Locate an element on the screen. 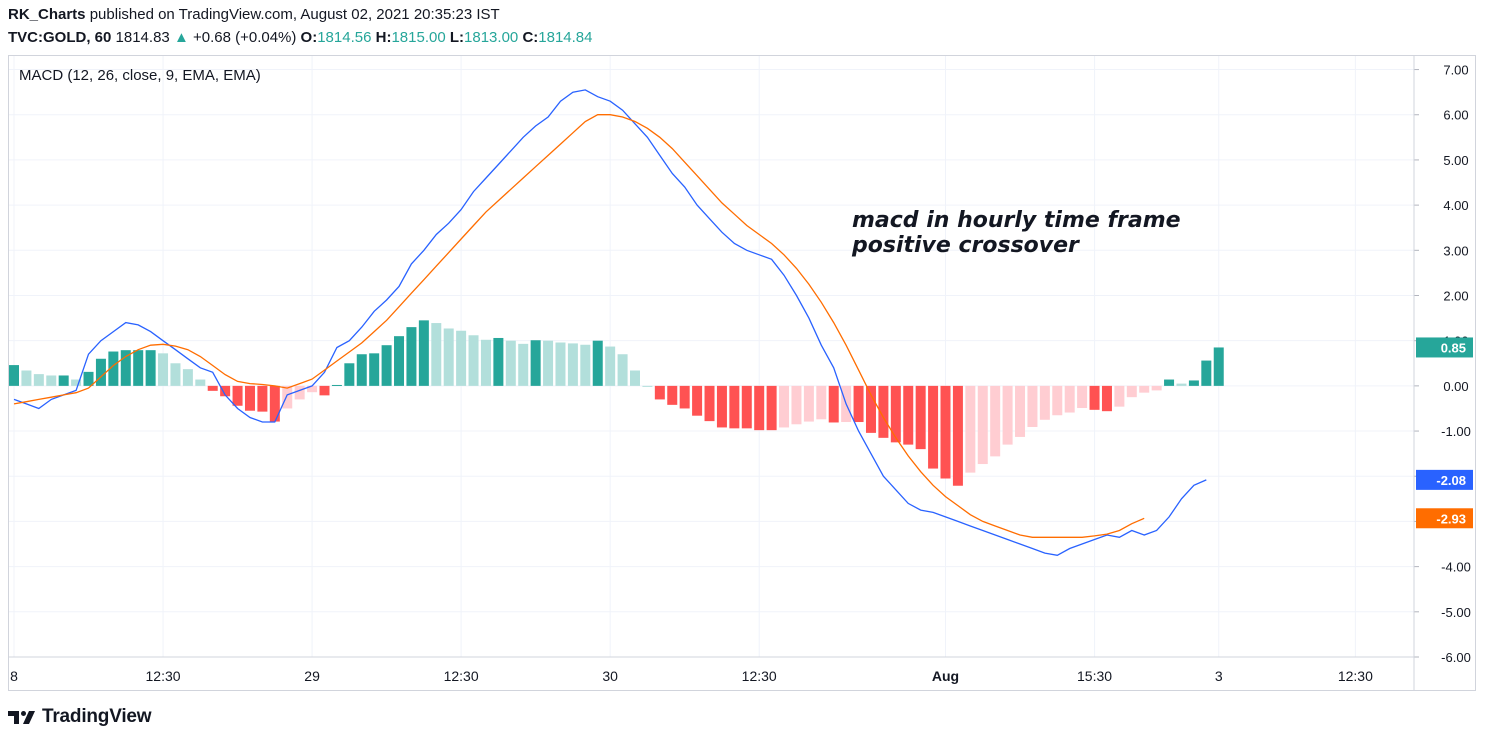  last-value-label: 0.85 is located at coordinates (1453, 347).